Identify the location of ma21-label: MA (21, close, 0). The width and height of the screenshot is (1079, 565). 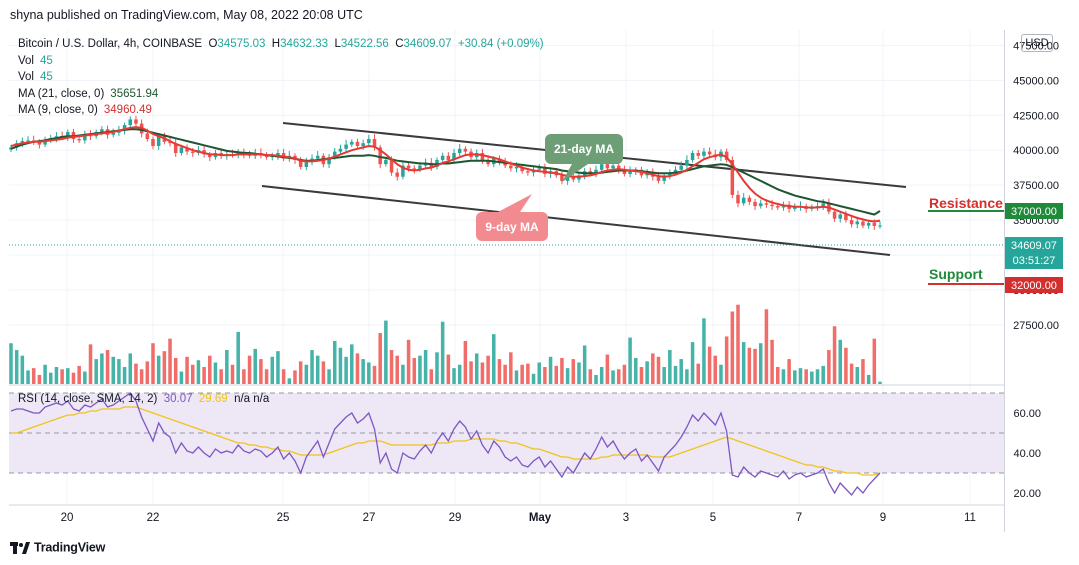
(61, 93).